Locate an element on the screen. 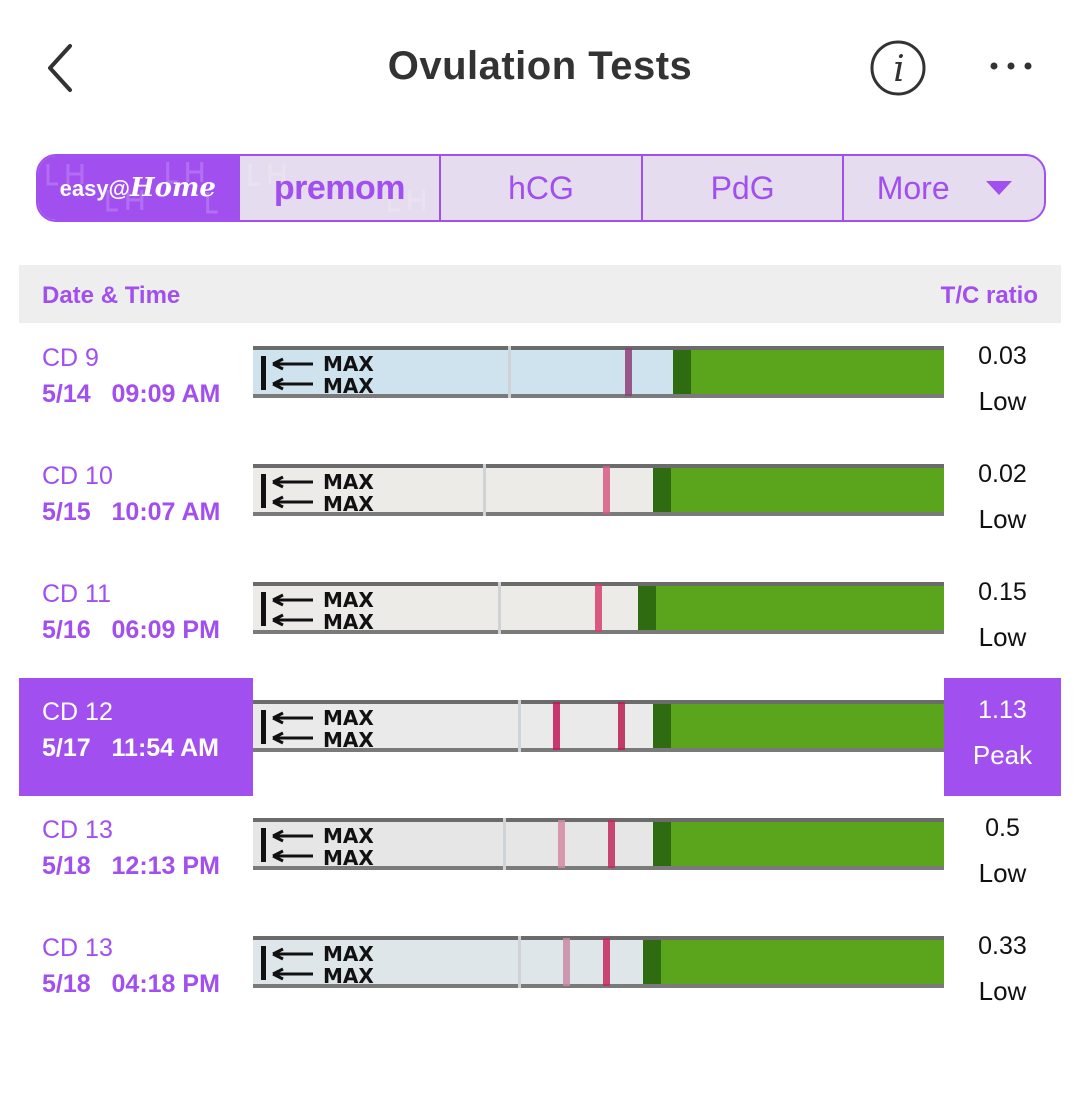  tab-hcg: hCG is located at coordinates (540, 188).